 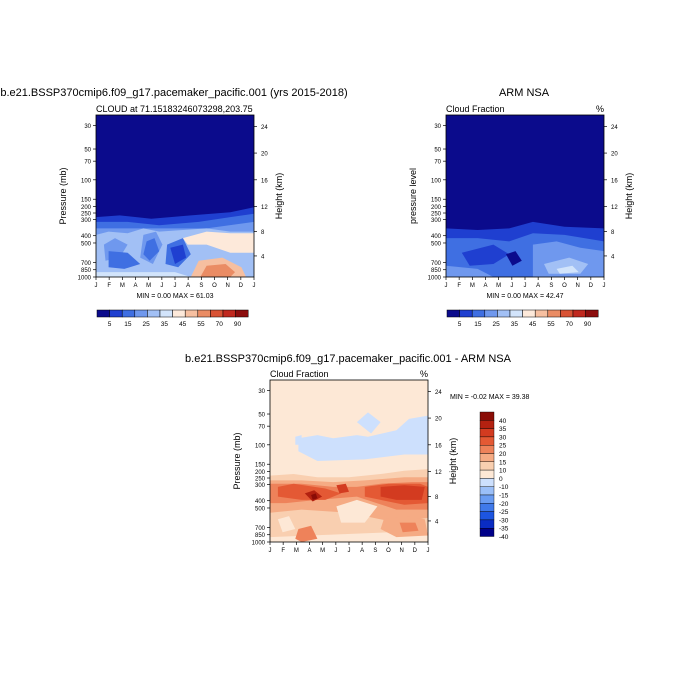 I want to click on colorbar-label: -25, so click(x=504, y=512).